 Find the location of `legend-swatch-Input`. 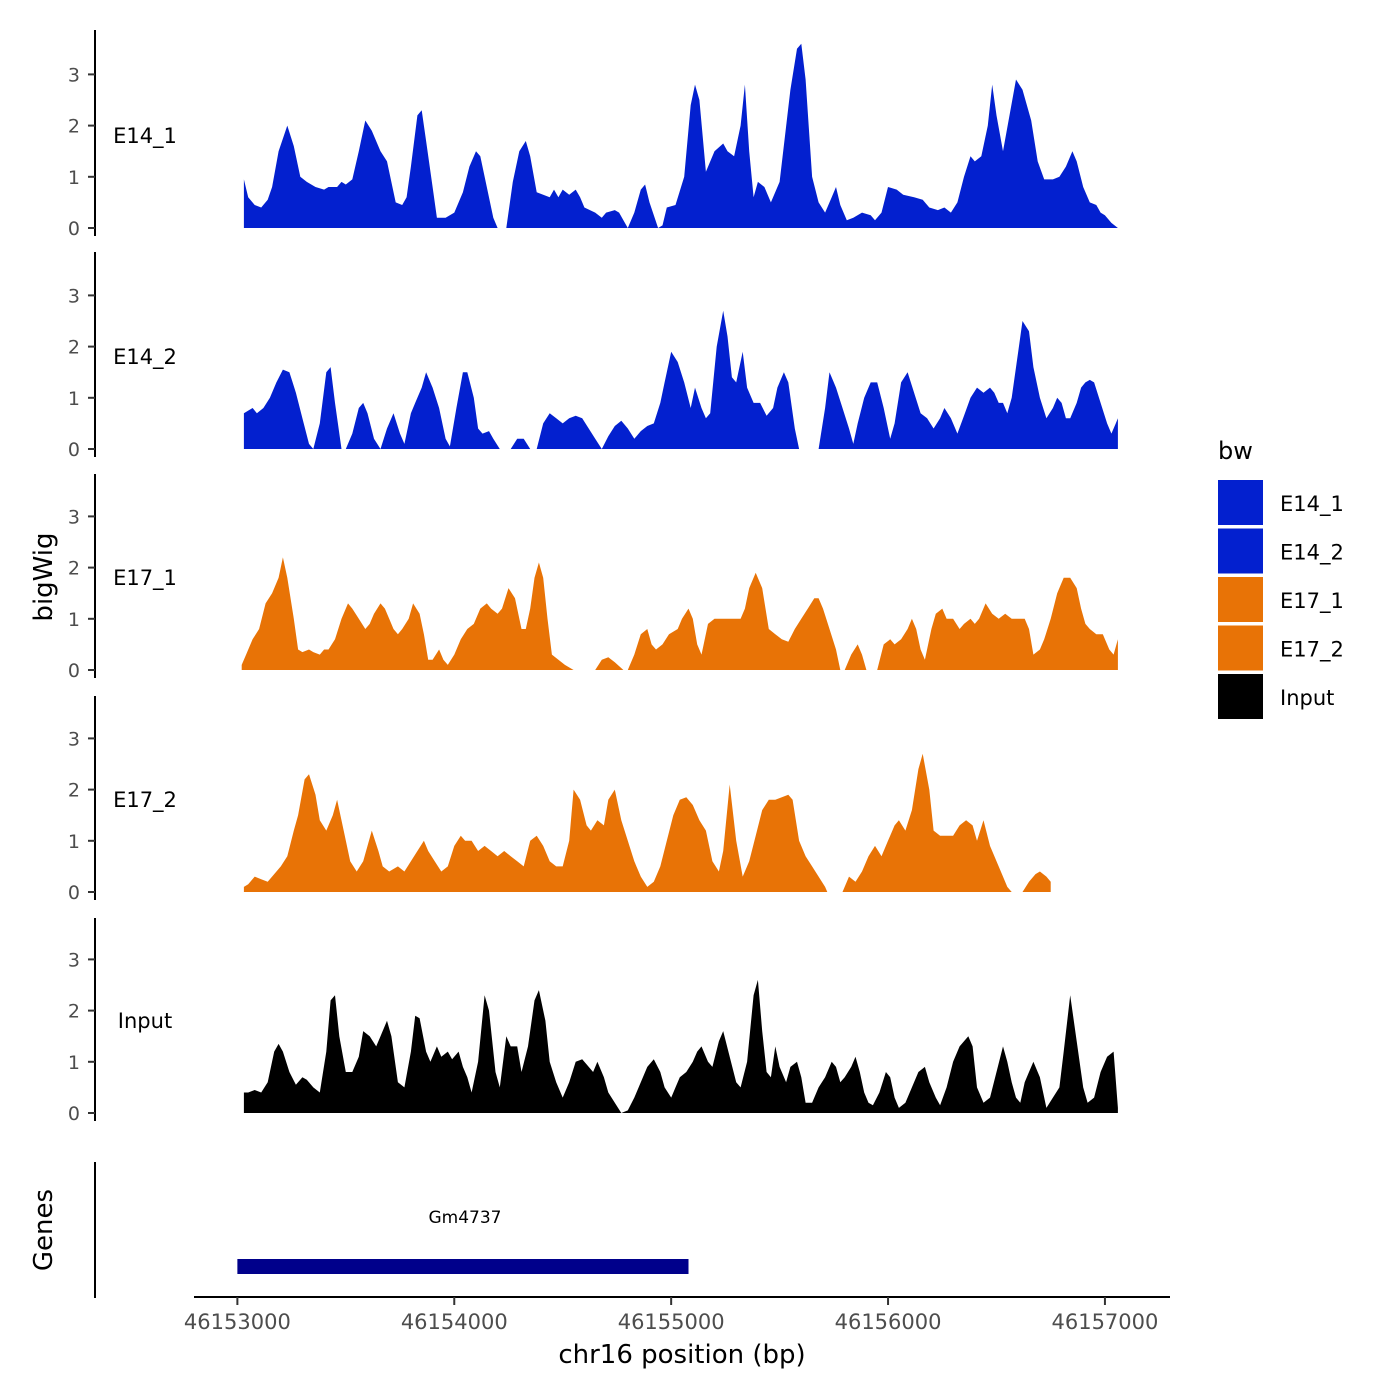

legend-swatch-Input is located at coordinates (1240, 696).